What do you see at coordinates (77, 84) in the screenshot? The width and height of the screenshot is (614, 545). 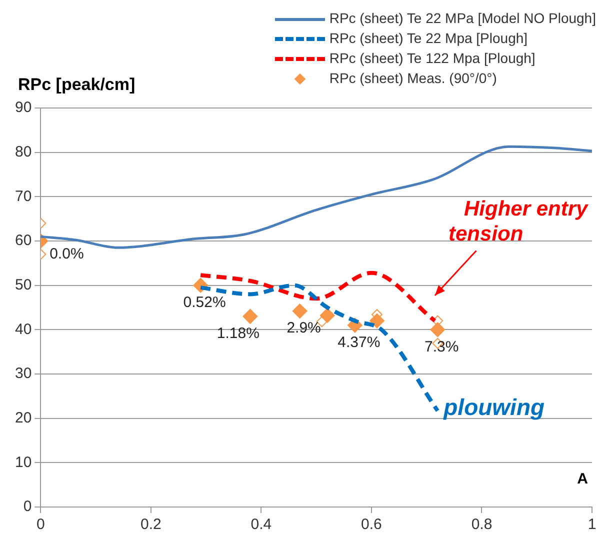 I see `y-axis-title: RPc [peak/cm]` at bounding box center [77, 84].